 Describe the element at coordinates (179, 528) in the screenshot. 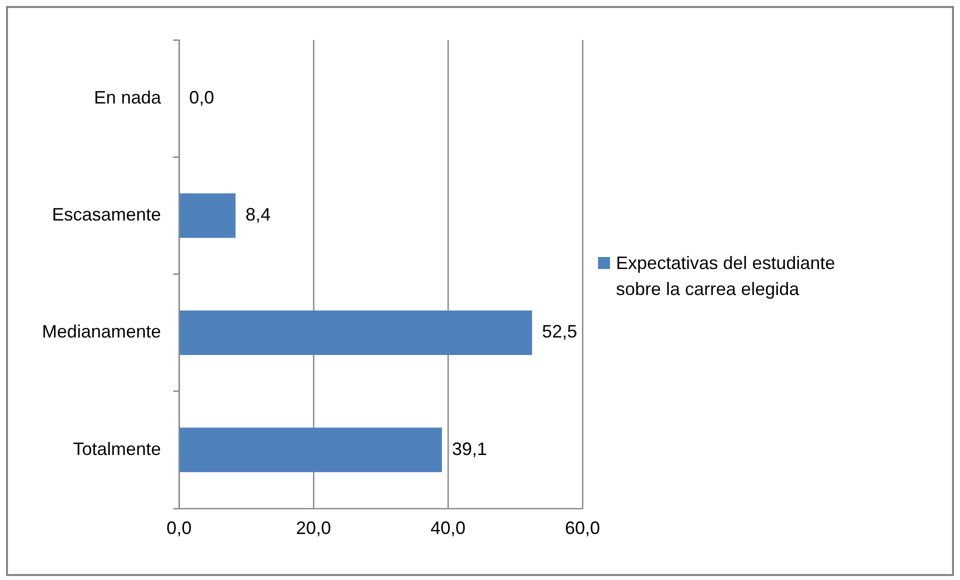

I see `x-tick-label: 0,0` at that location.